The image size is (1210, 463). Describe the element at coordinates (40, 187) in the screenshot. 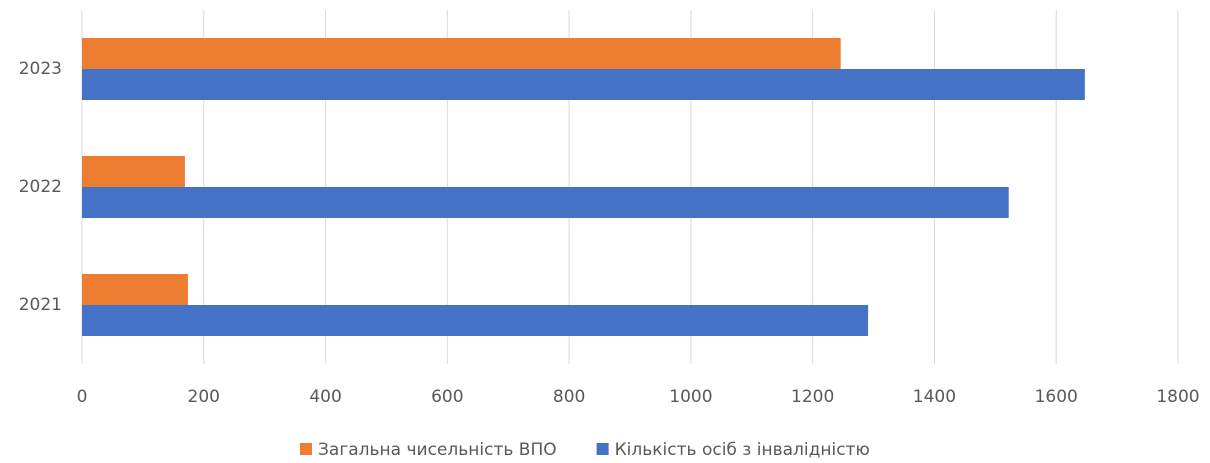

I see `y-tick-label: 2022` at that location.